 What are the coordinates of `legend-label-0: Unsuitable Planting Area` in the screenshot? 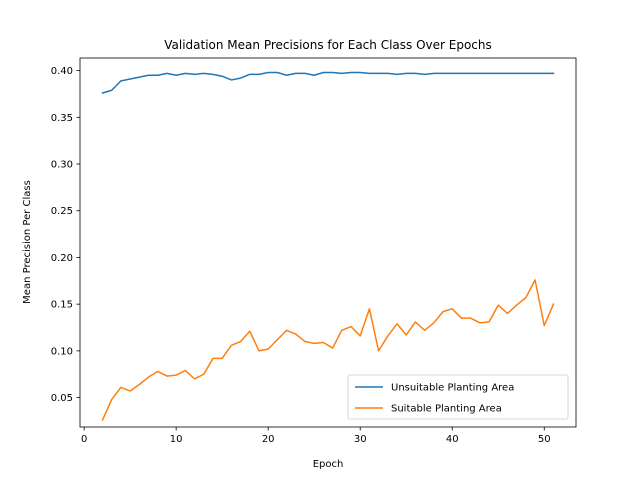 It's located at (452, 388).